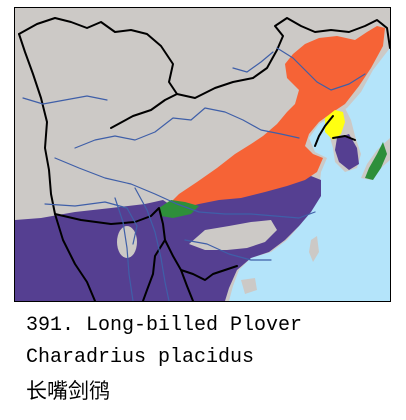 The image size is (406, 420). I want to click on border-laos-vietnam, so click(187, 285).